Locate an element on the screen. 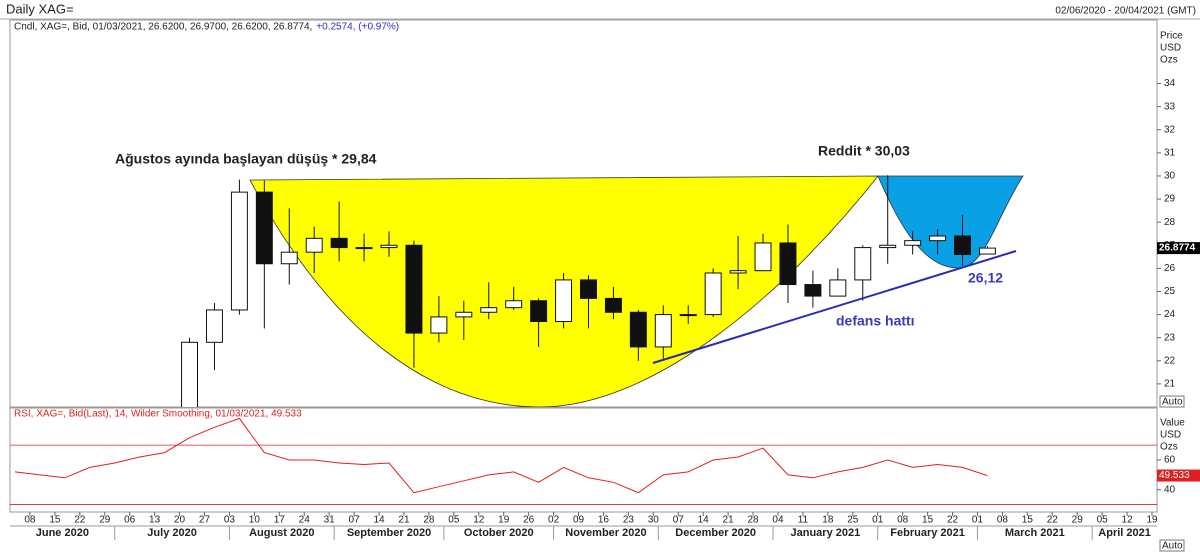 This screenshot has width=1200, height=553. annotation: 26,12 is located at coordinates (985, 278).